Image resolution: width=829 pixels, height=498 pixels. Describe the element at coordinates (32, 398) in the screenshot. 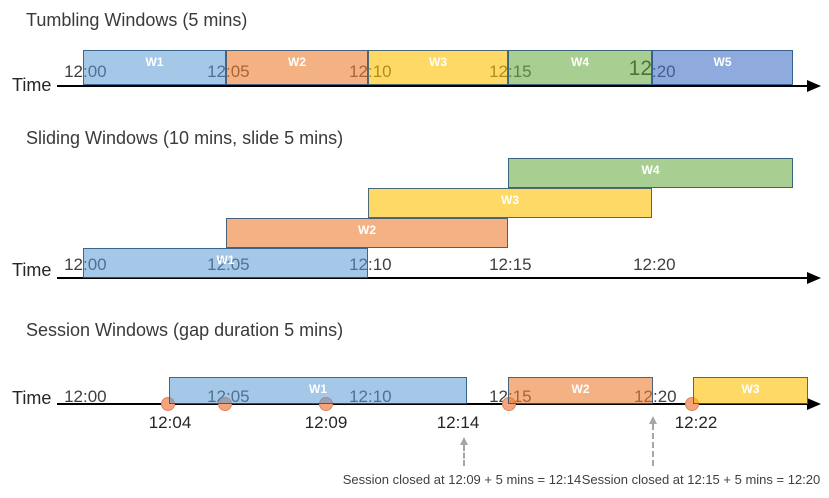

I see `session-time-axis-label: Time` at that location.